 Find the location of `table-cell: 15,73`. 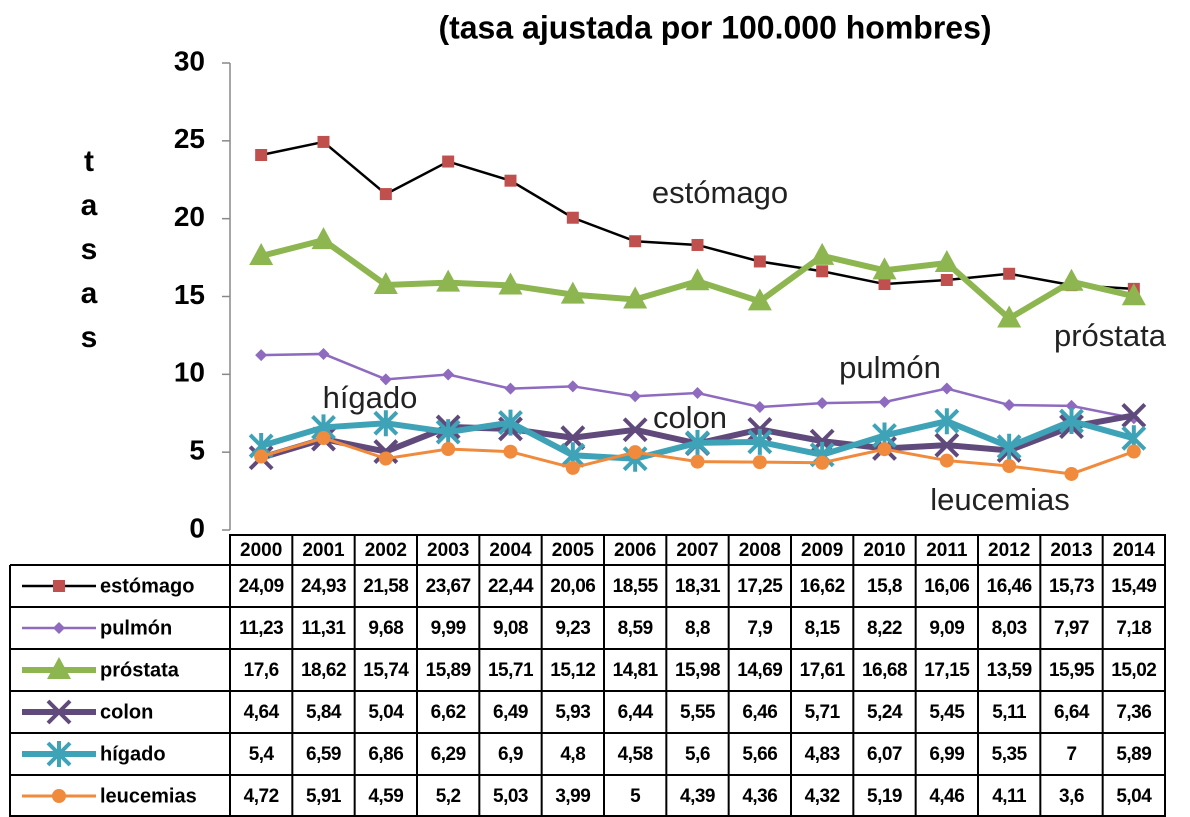

table-cell: 15,73 is located at coordinates (1071, 586).